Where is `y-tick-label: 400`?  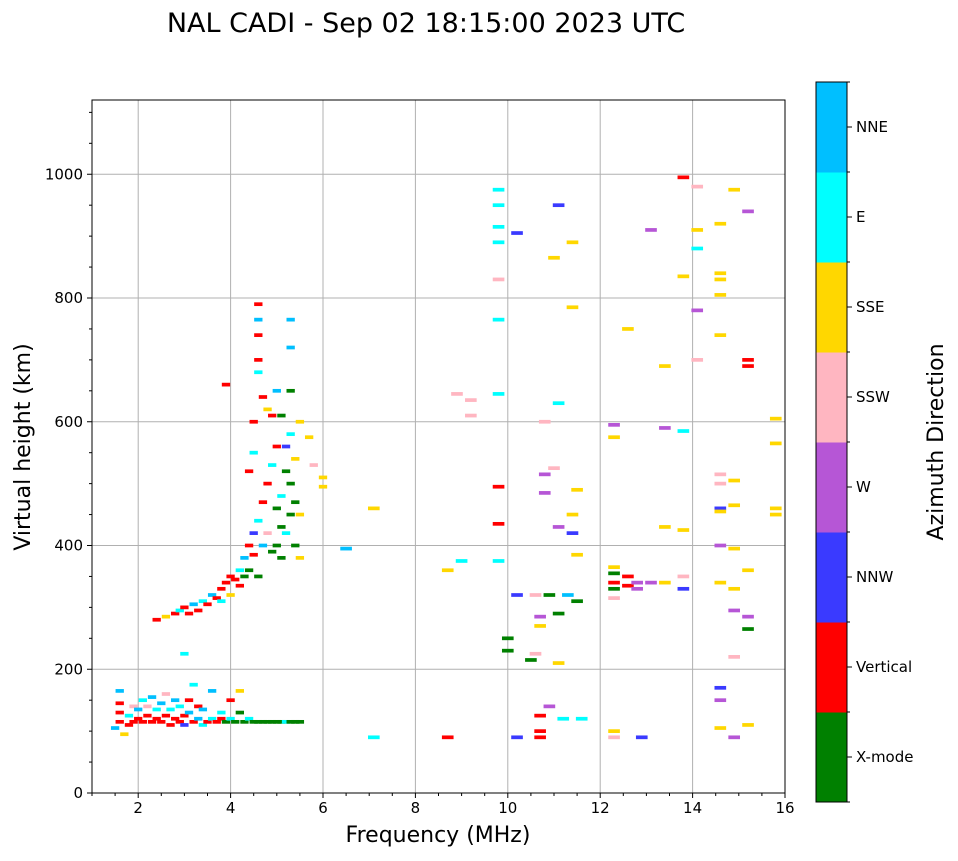 y-tick-label: 400 is located at coordinates (68, 546).